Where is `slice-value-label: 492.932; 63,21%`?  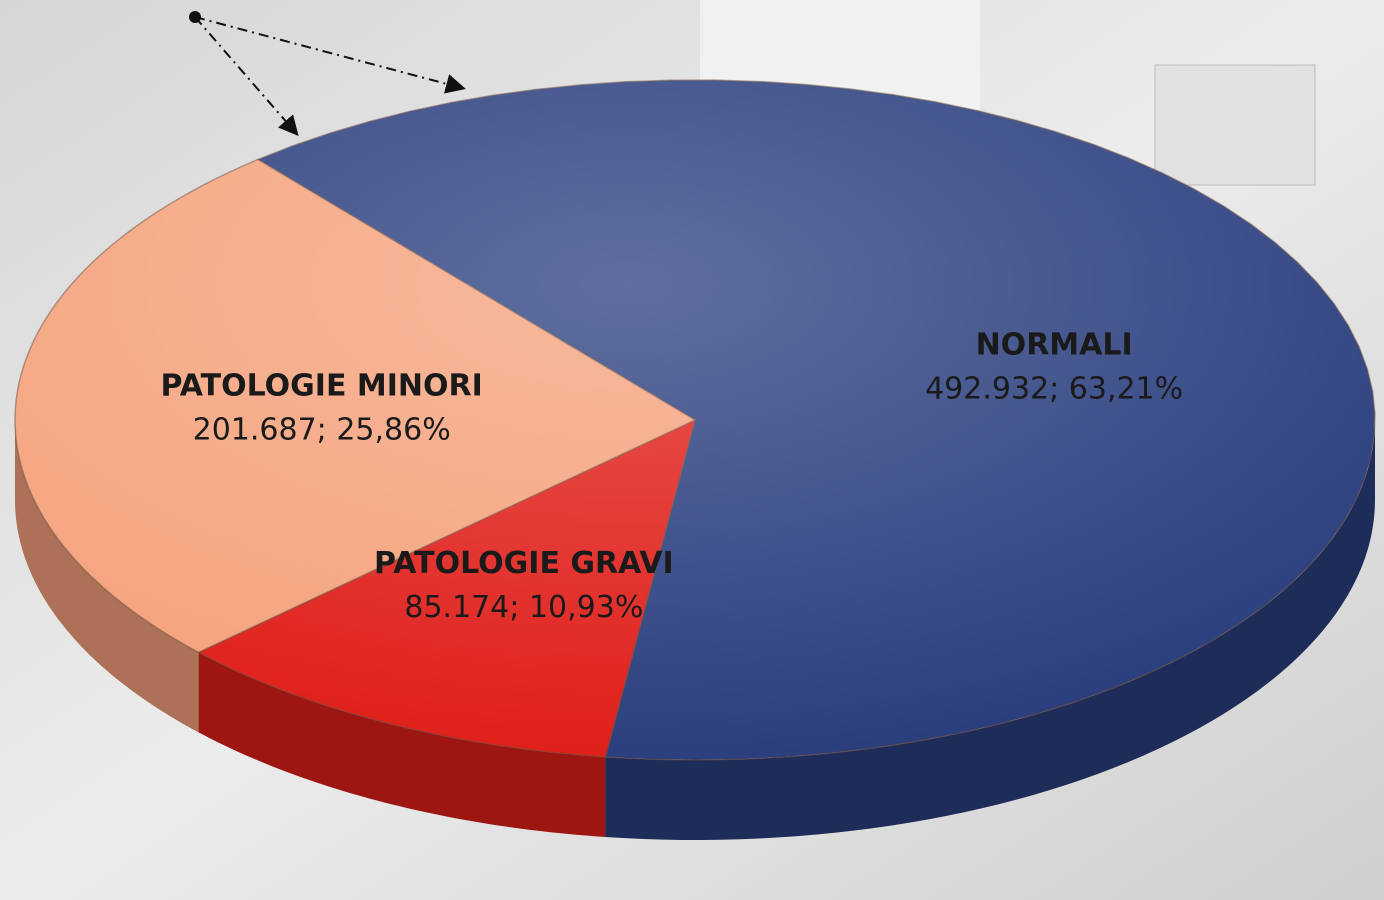
slice-value-label: 492.932; 63,21% is located at coordinates (1054, 388).